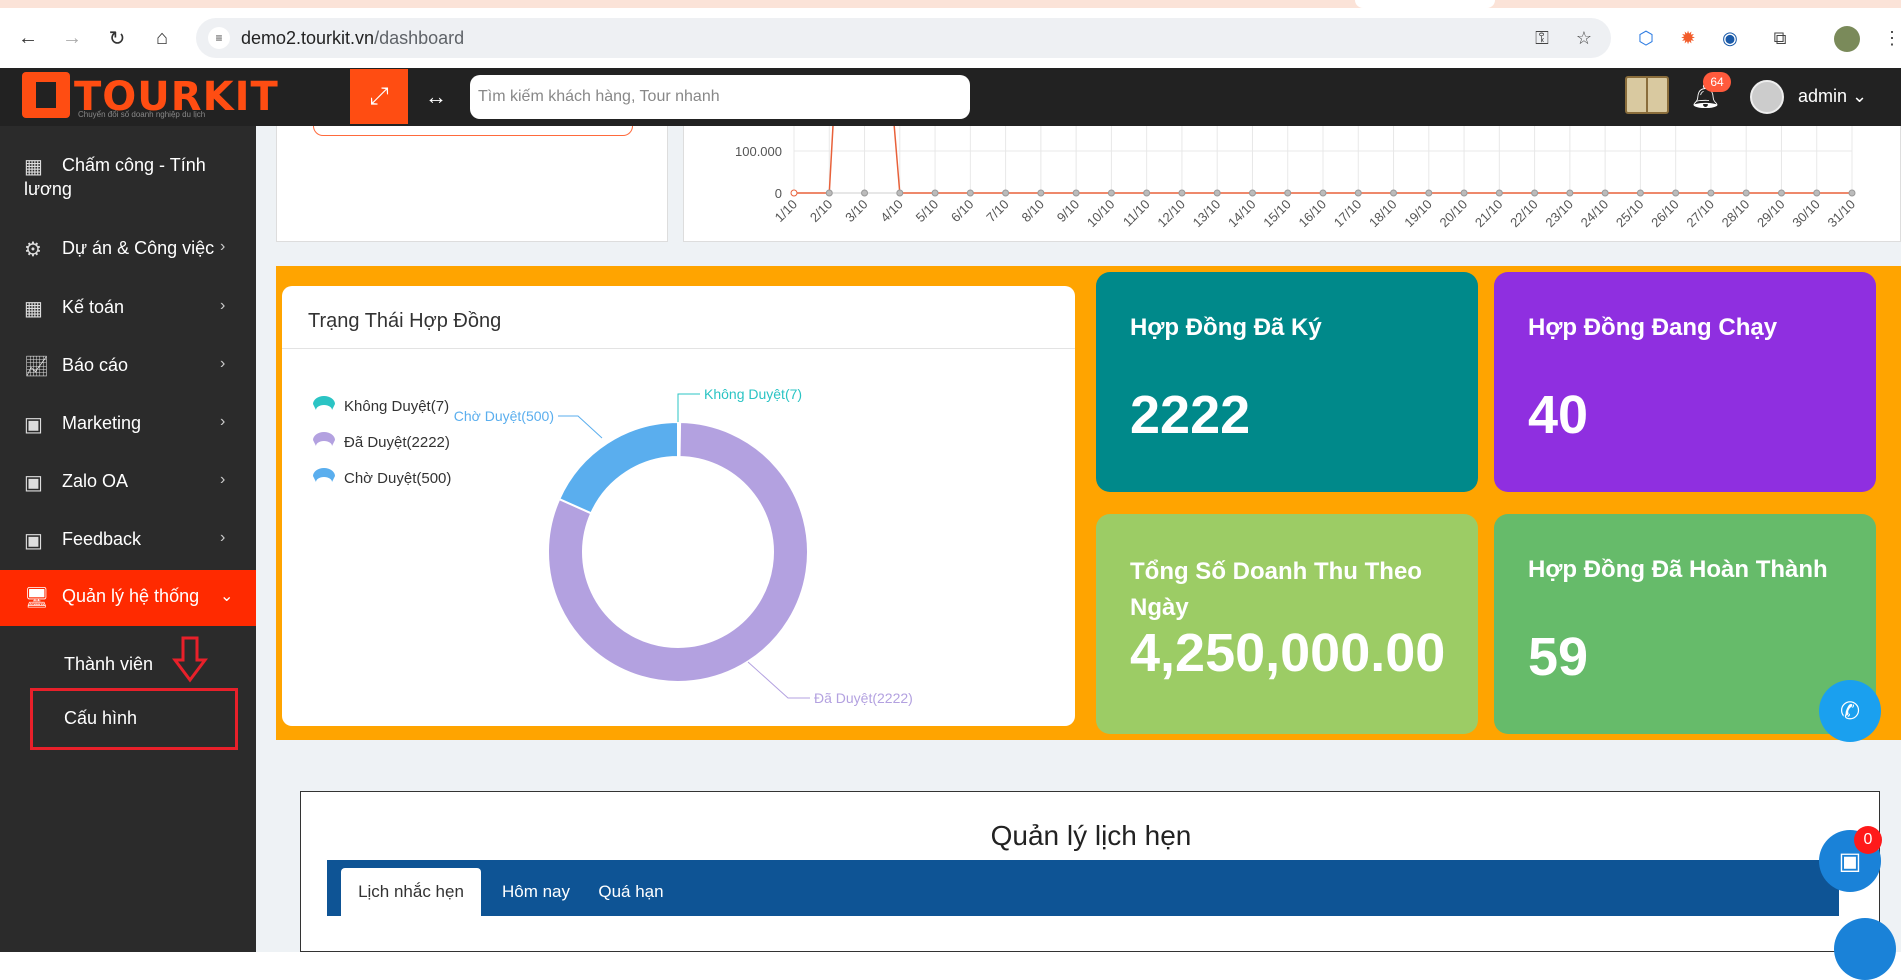 Image resolution: width=1901 pixels, height=980 pixels. I want to click on tab-qua-han: Quá hạn, so click(631, 891).